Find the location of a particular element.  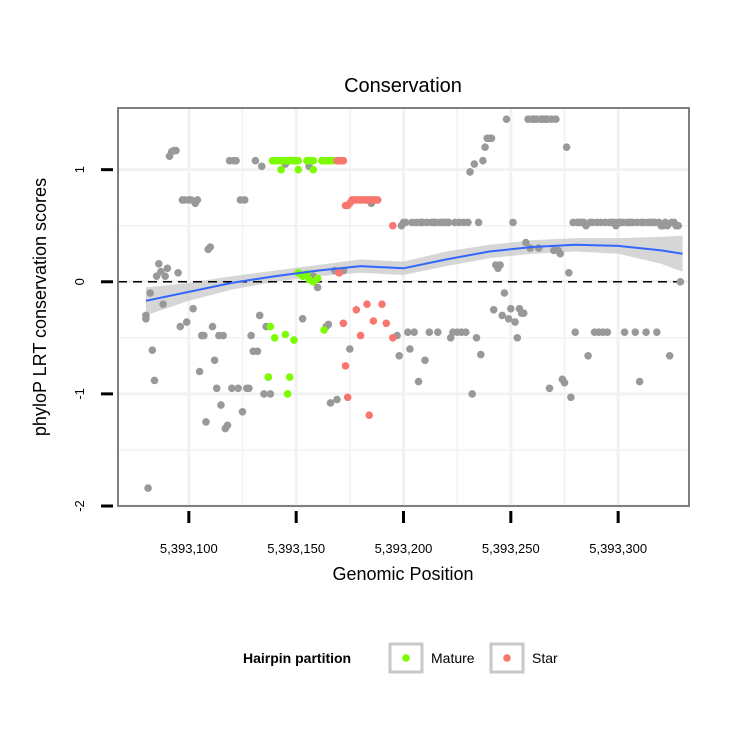

x-axis-title: Genomic Position is located at coordinates (402, 574).